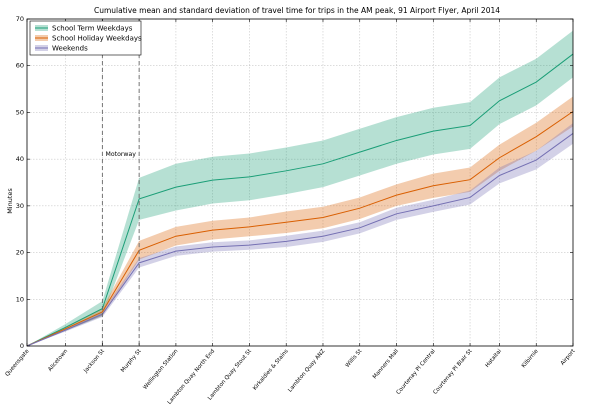  What do you see at coordinates (230, 375) in the screenshot?
I see `x-tick-label: Lambton Quay Stout St` at bounding box center [230, 375].